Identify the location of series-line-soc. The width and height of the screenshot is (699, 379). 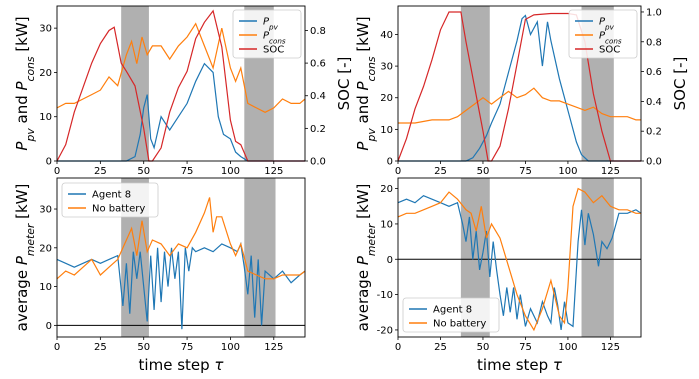
(180, 85).